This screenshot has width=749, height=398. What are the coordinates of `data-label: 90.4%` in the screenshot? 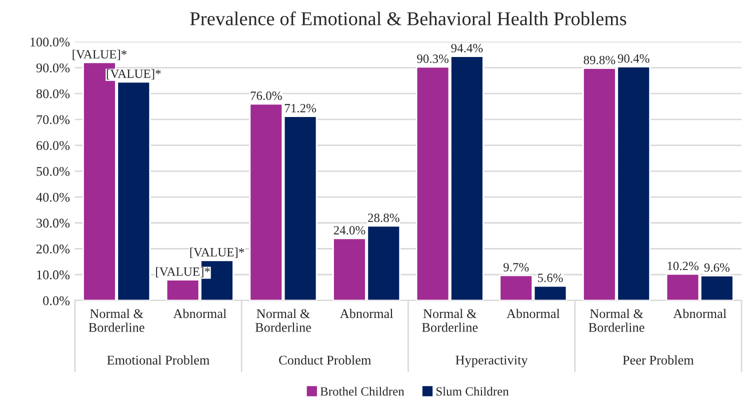 It's located at (634, 58).